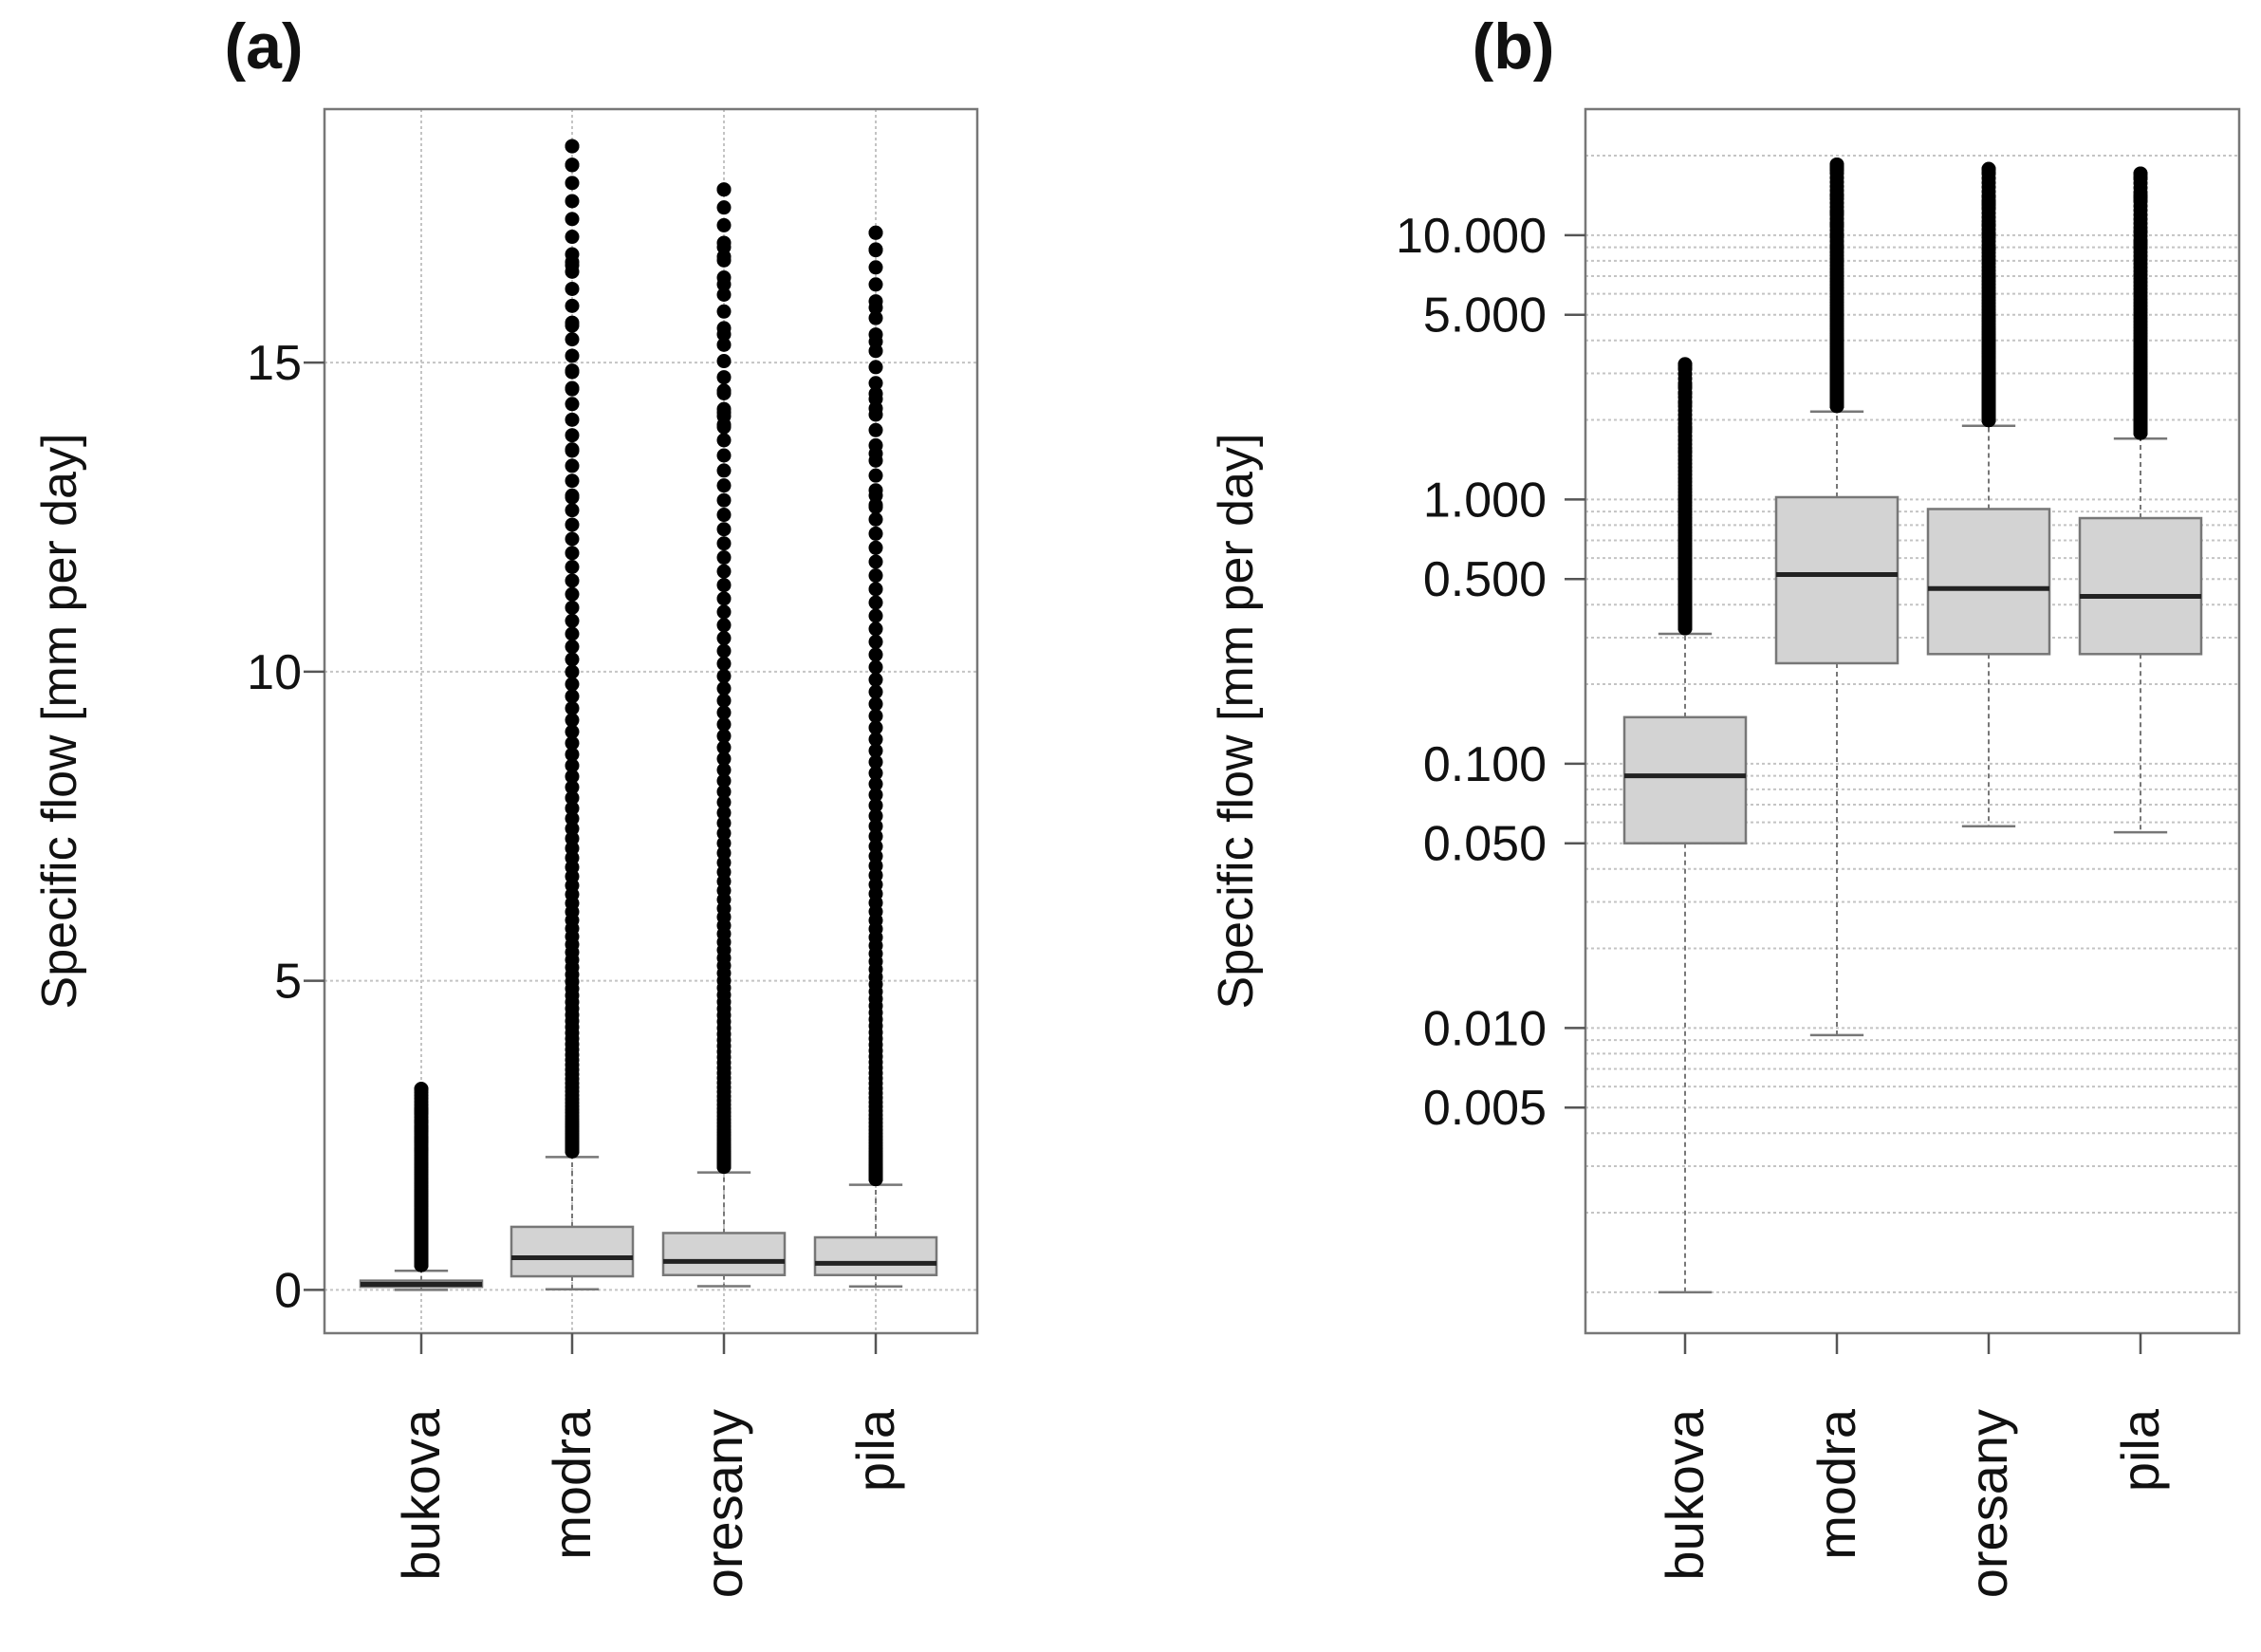 Image resolution: width=2261 pixels, height=1652 pixels. I want to click on x-tick-label-bukova: bukova, so click(421, 1494).